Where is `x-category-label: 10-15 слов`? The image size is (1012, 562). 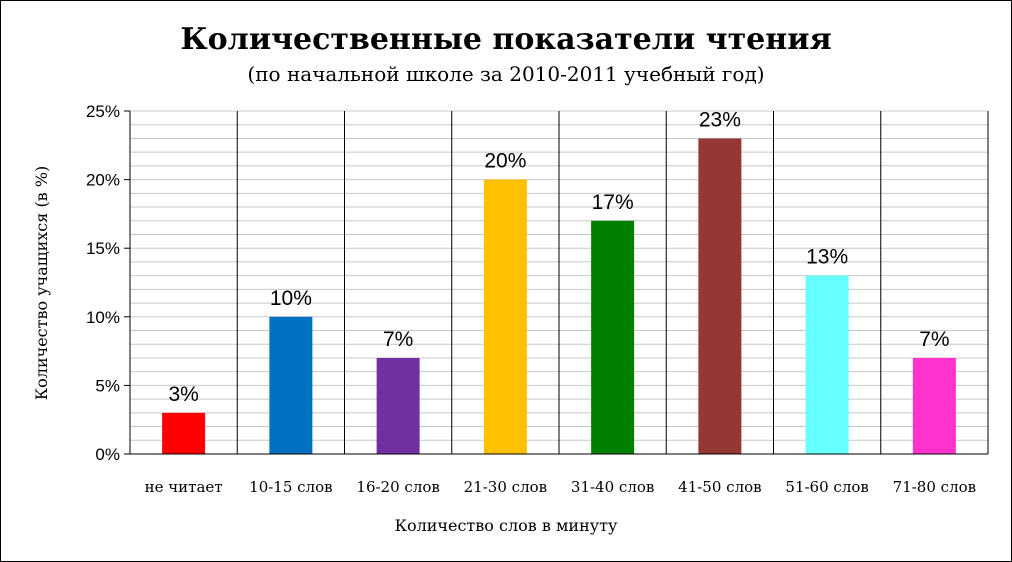 x-category-label: 10-15 слов is located at coordinates (290, 487).